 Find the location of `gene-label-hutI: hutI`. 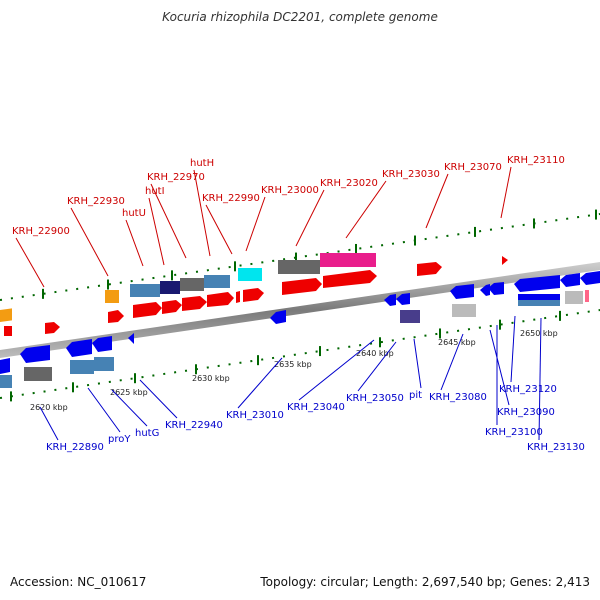

gene-label-hutI: hutI is located at coordinates (155, 226).